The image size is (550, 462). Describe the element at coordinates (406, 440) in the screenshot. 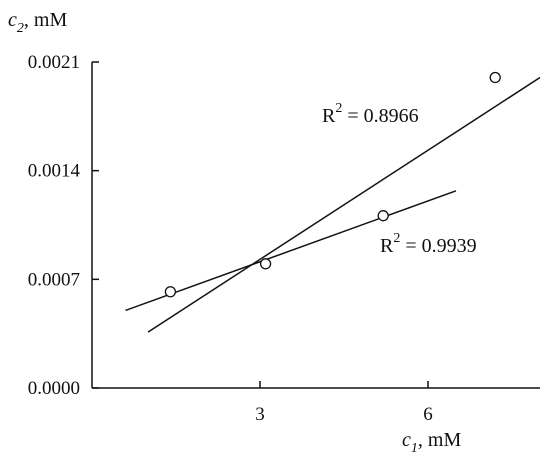

I see `x-axis-var: c` at that location.